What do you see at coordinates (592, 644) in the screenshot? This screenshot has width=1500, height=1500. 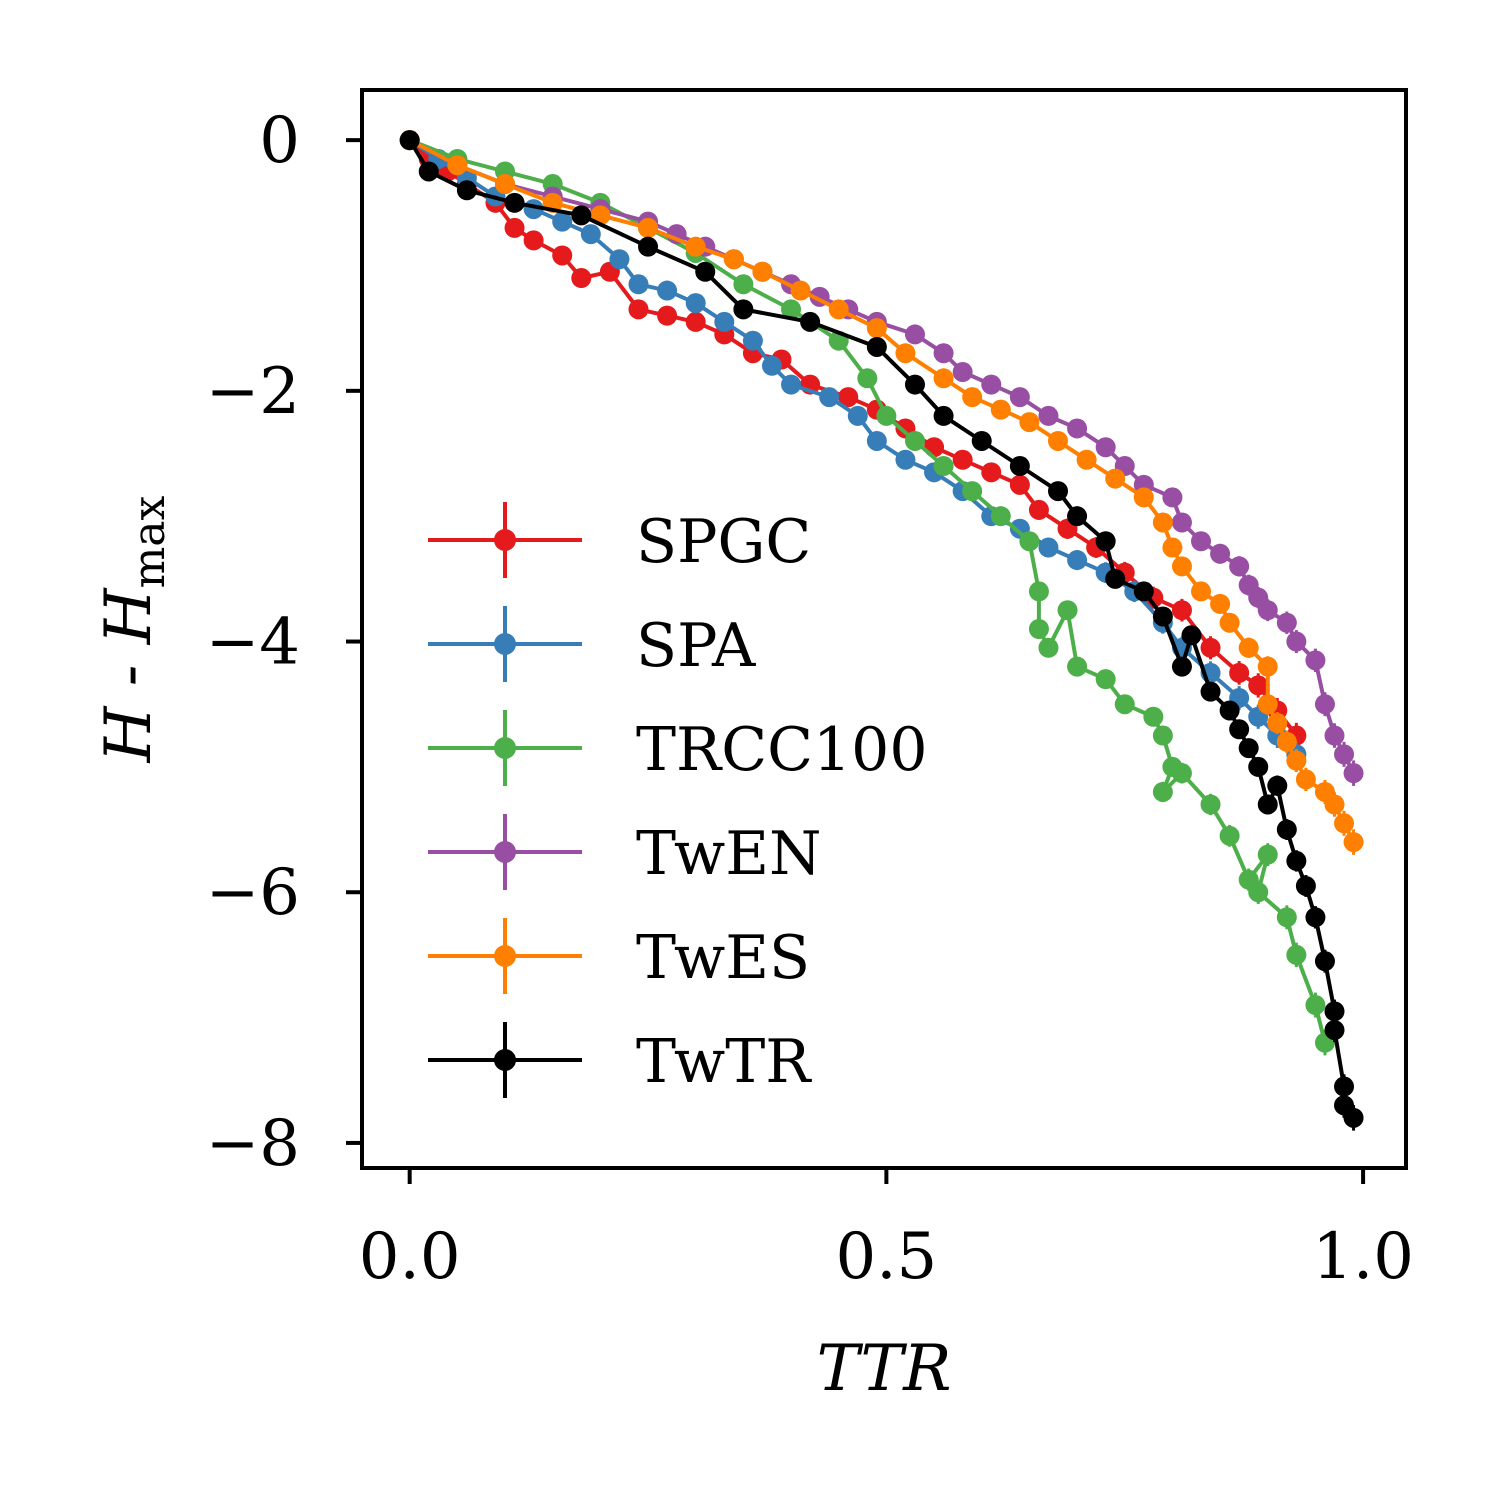 I see `legend-item-spa: SPA` at bounding box center [592, 644].